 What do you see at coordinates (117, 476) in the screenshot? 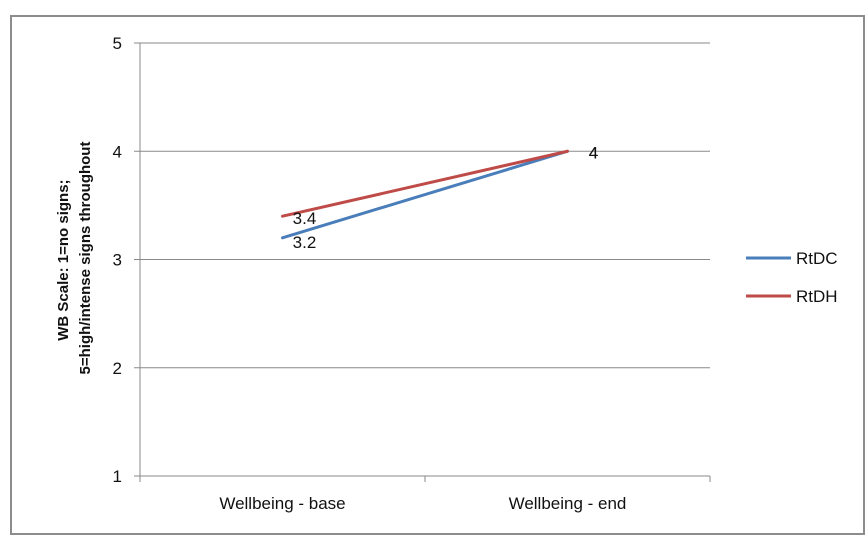
I see `y-tick-label: 1` at bounding box center [117, 476].